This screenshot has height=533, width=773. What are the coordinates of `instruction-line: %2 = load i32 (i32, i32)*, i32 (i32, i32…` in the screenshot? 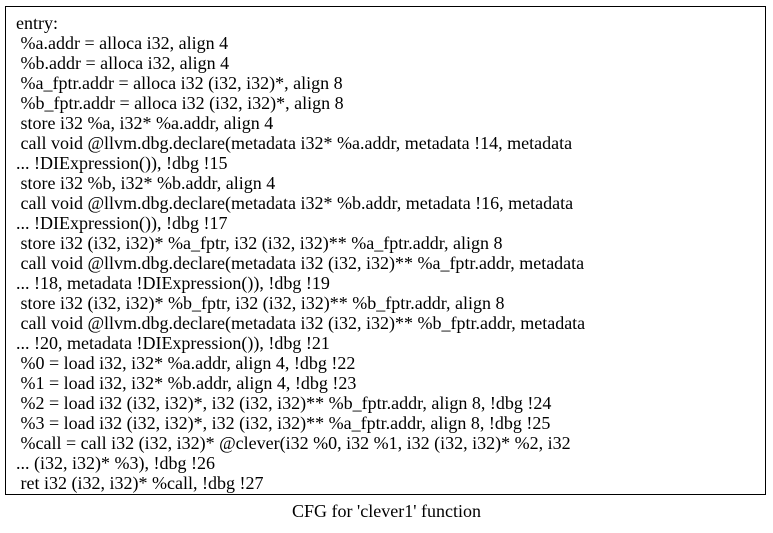 It's located at (284, 403).